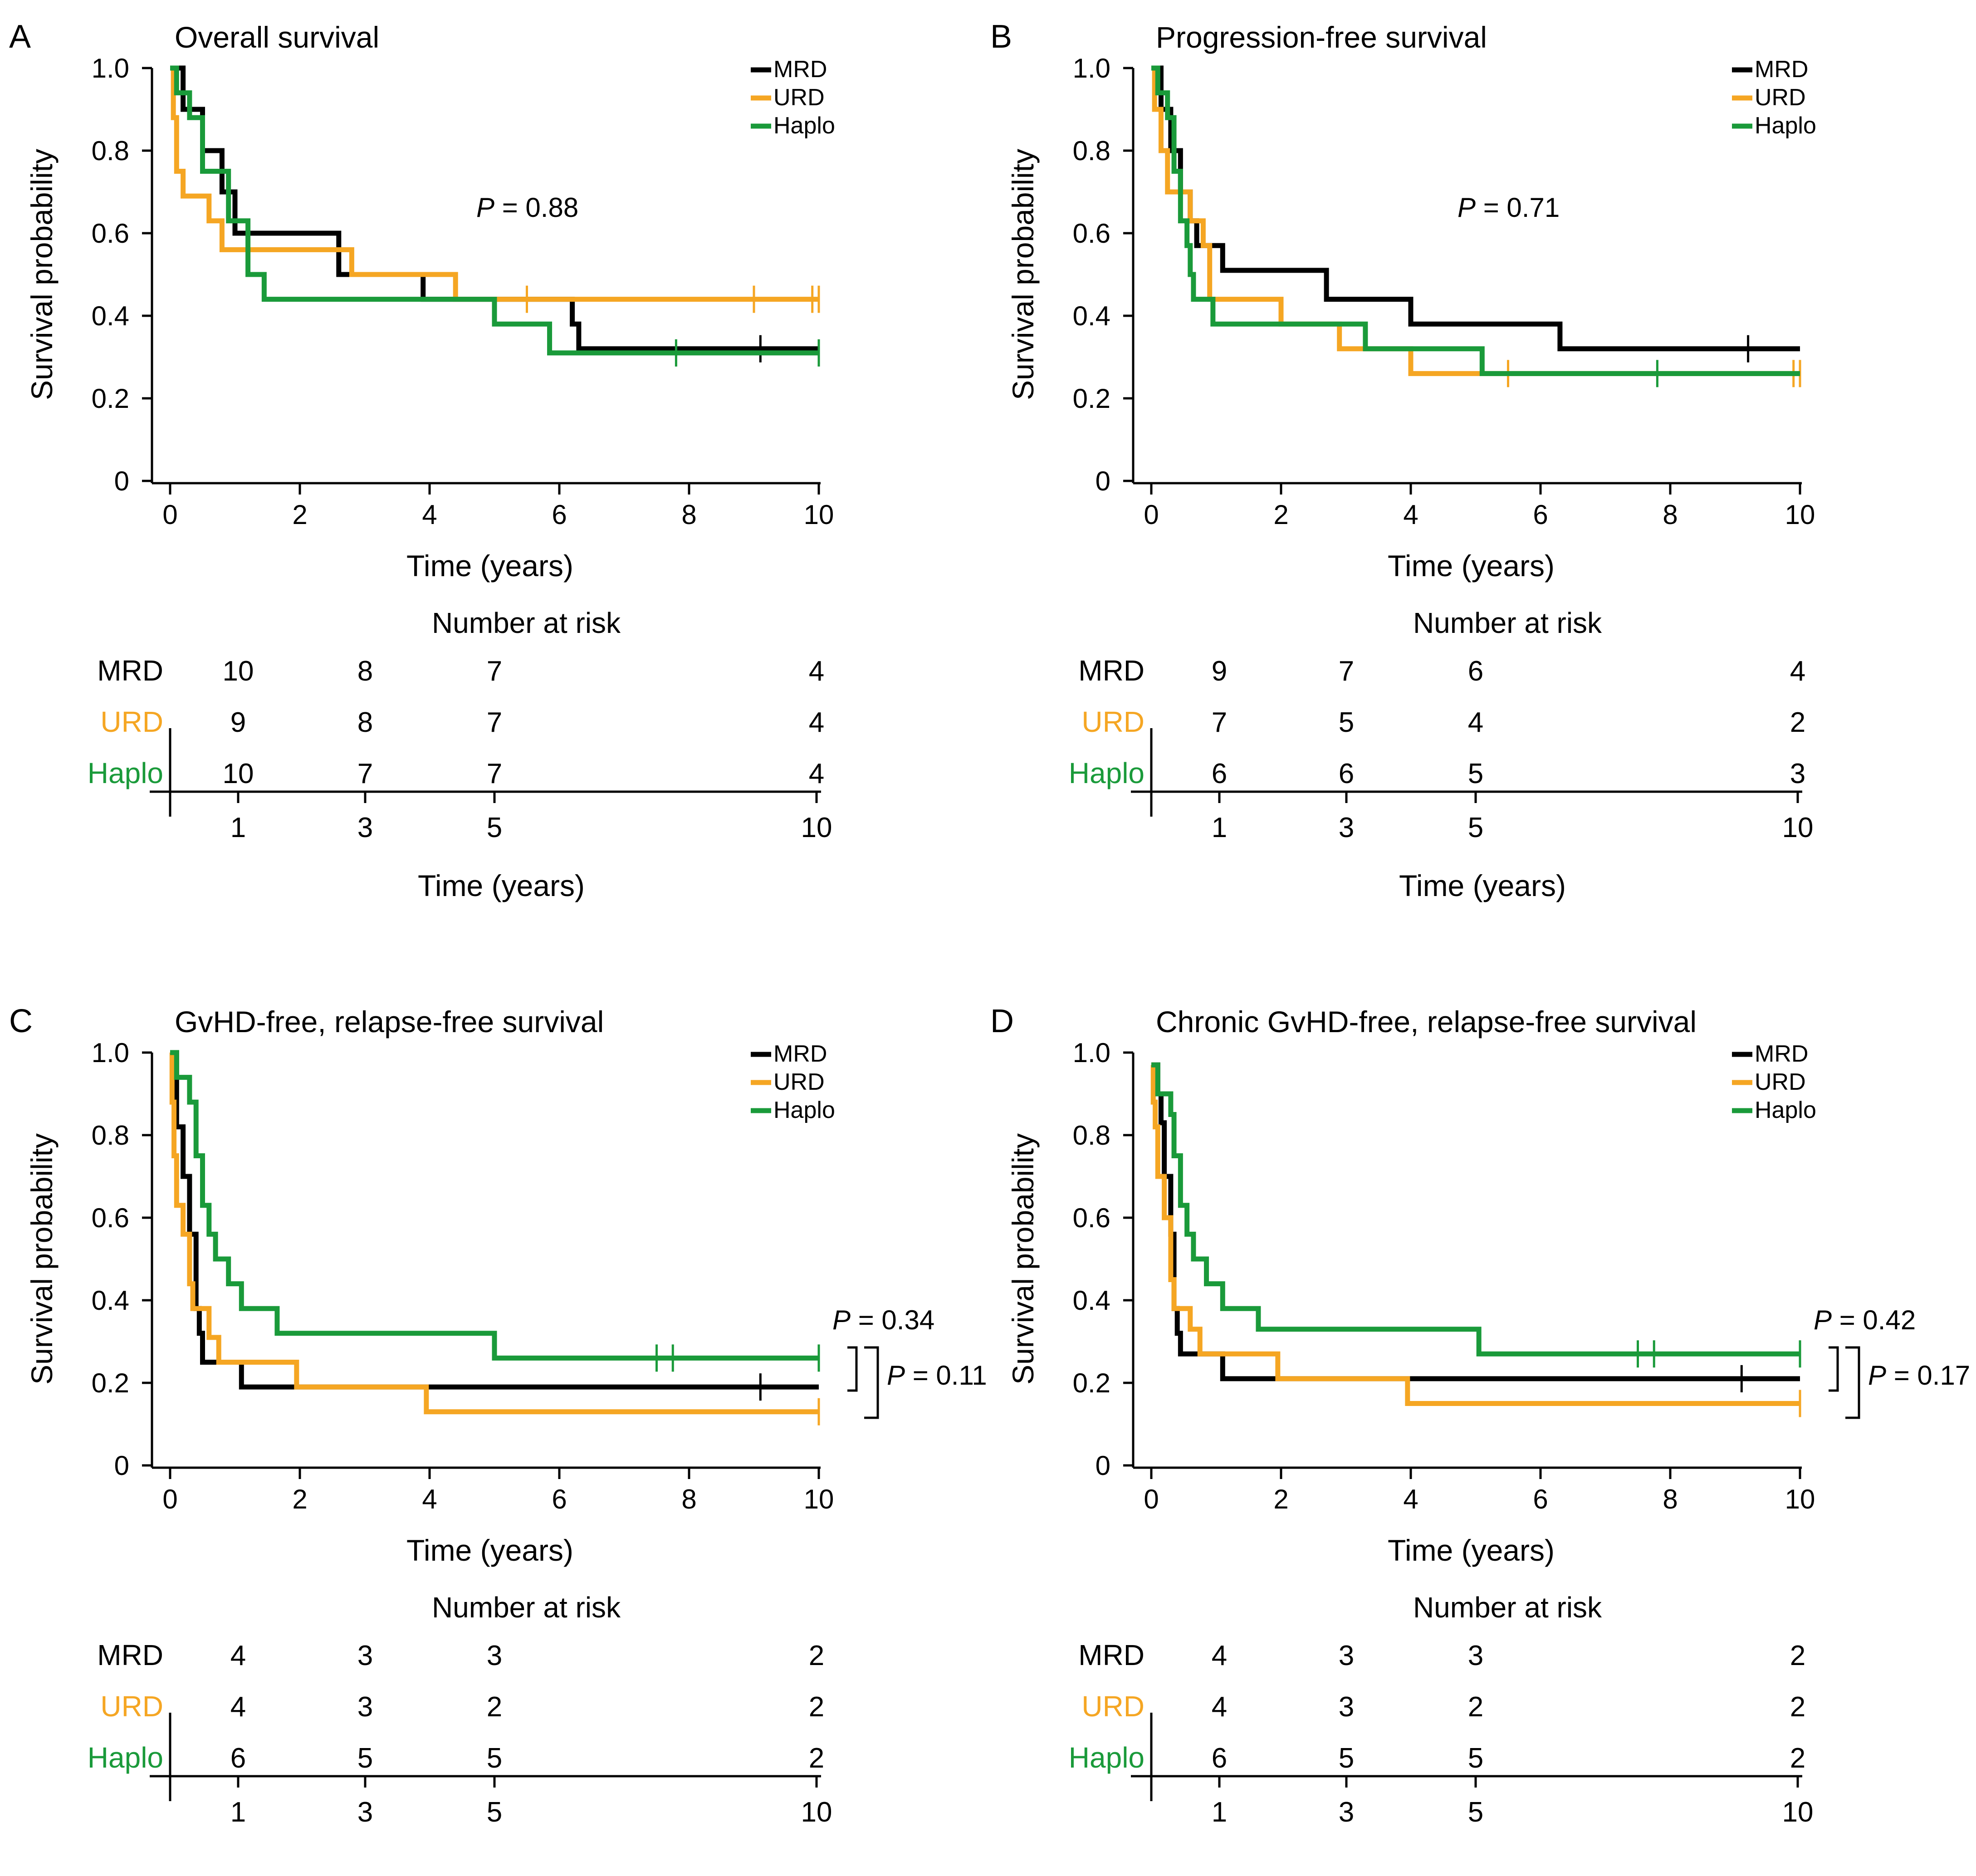  I want to click on panel-letter: D, so click(1002, 1021).